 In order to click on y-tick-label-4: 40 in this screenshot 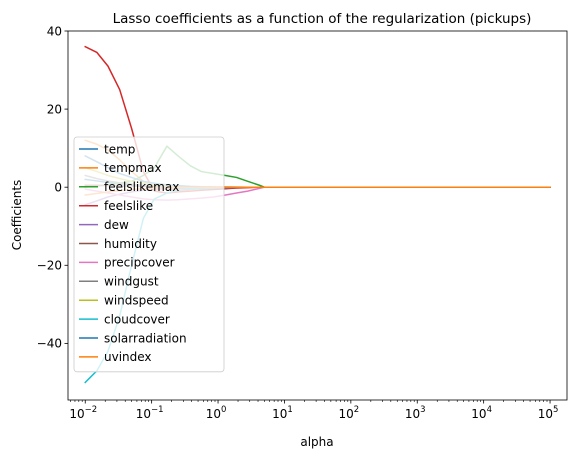, I will do `click(54, 31)`.